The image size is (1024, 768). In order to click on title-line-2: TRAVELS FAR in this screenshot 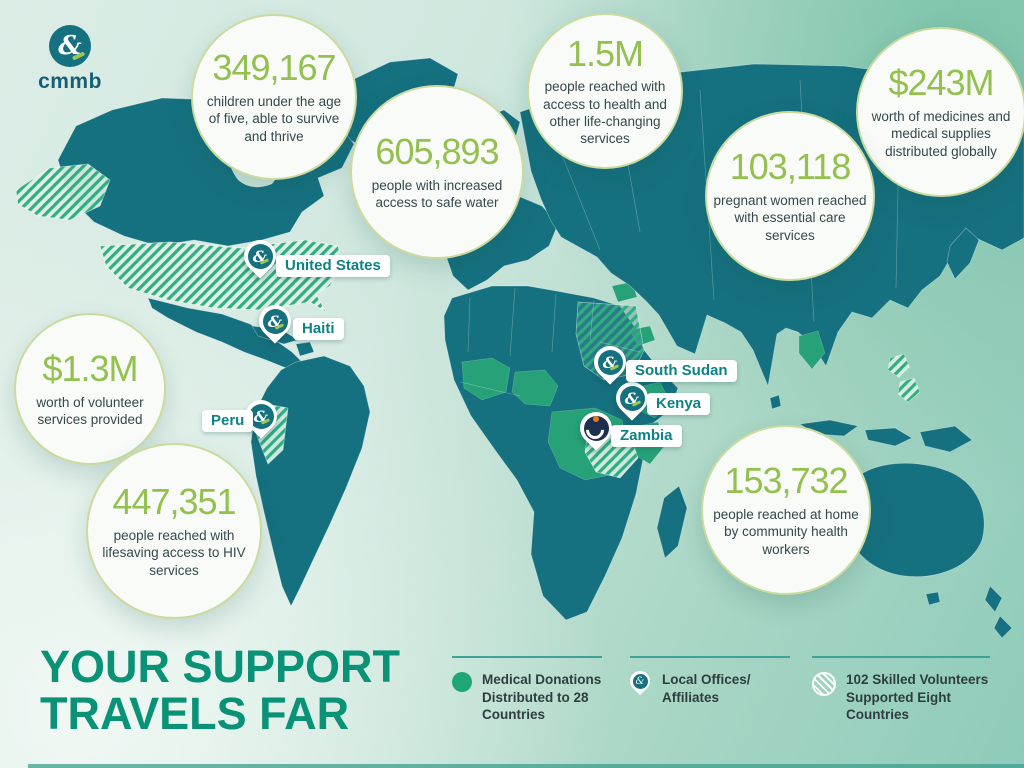, I will do `click(195, 713)`.